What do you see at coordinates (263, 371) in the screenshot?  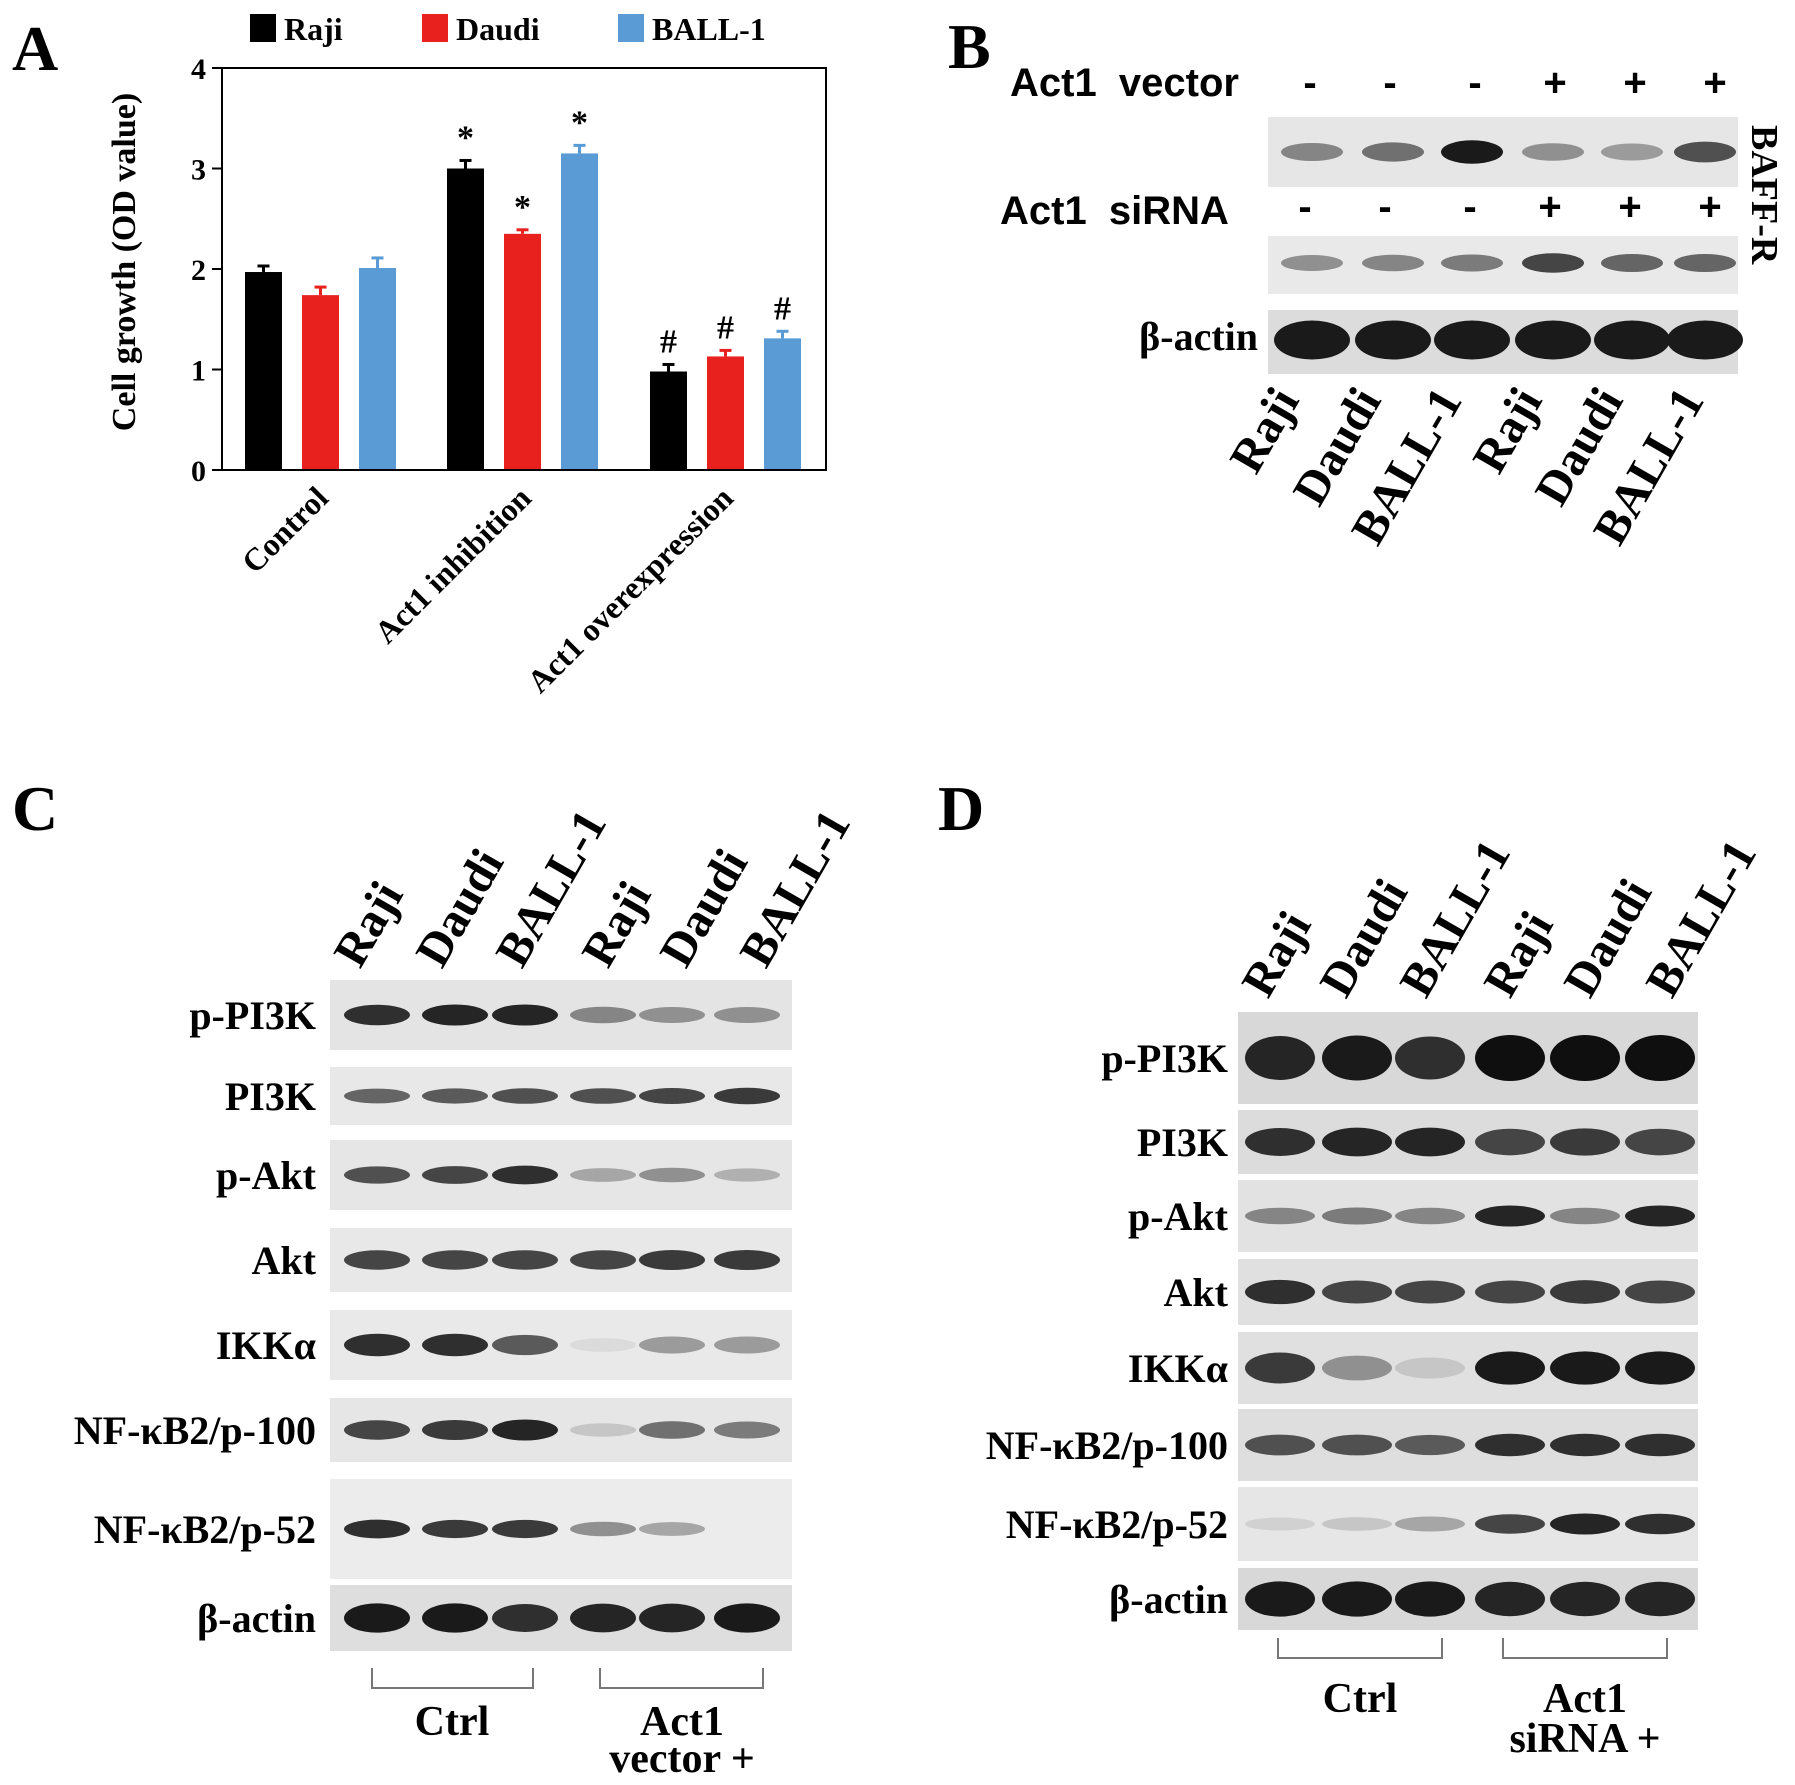 I see `bar-raji-control` at bounding box center [263, 371].